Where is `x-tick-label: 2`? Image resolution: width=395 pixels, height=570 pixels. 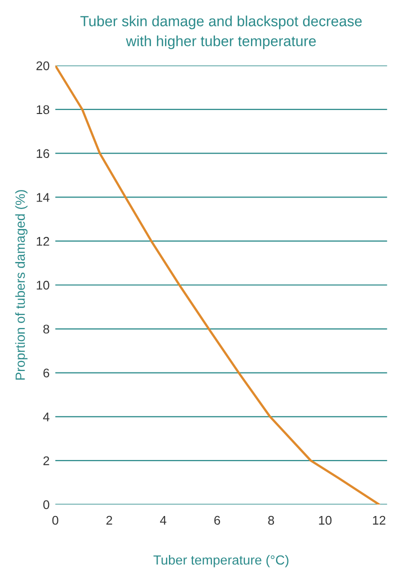
x-tick-label: 2 is located at coordinates (109, 520).